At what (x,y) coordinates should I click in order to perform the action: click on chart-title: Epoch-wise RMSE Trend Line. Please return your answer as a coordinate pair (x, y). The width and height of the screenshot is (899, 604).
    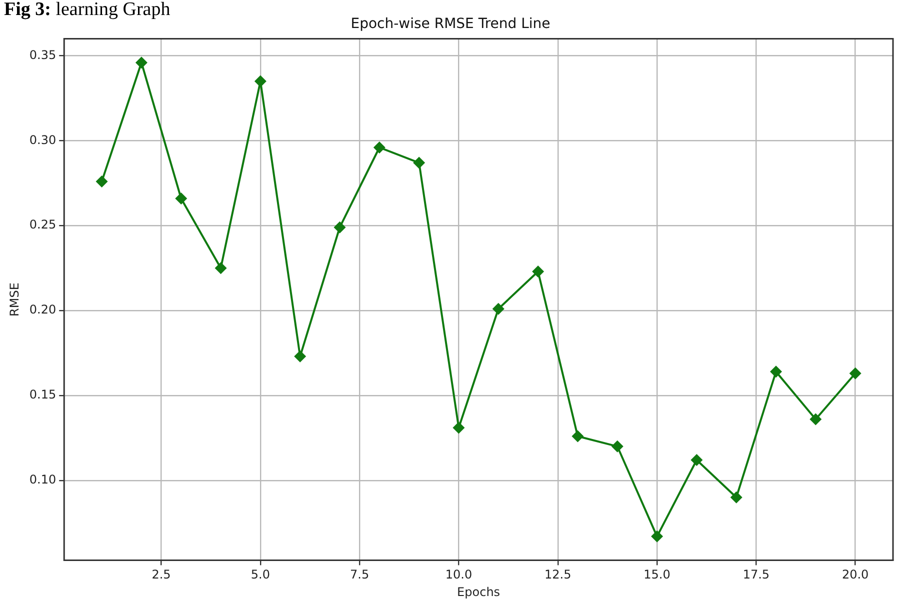
    Looking at the image, I should click on (450, 24).